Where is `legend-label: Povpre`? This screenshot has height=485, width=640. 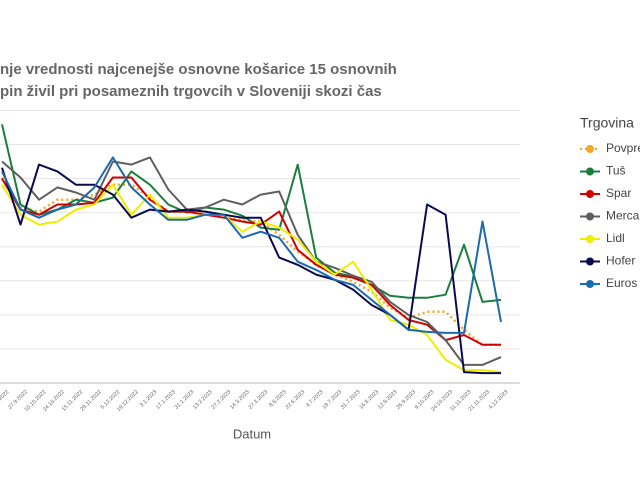
legend-label: Povpre is located at coordinates (623, 148).